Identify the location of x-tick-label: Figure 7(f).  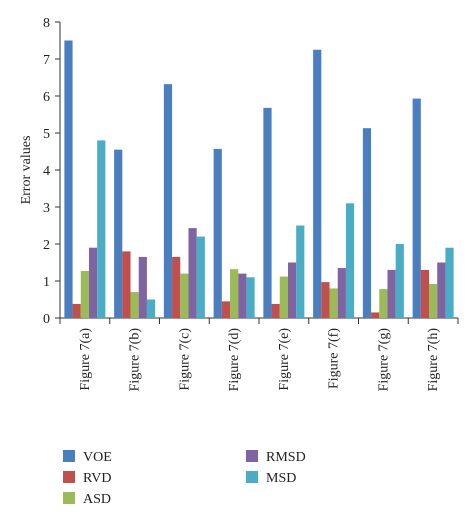
(334, 358).